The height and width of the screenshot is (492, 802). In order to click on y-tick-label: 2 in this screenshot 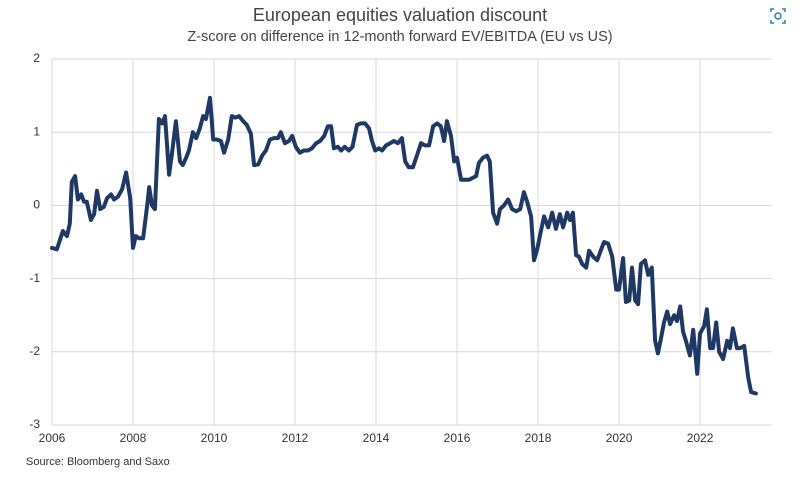, I will do `click(36, 58)`.